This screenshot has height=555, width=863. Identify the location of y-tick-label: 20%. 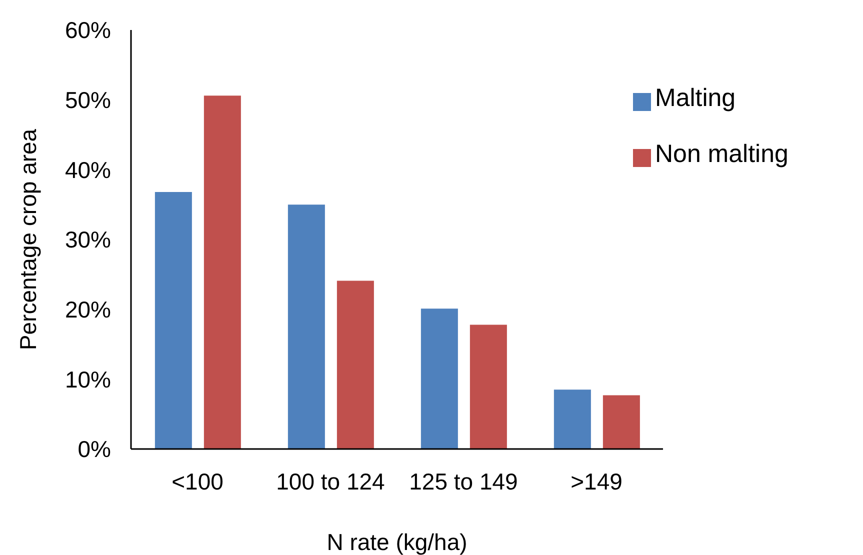
(87, 309).